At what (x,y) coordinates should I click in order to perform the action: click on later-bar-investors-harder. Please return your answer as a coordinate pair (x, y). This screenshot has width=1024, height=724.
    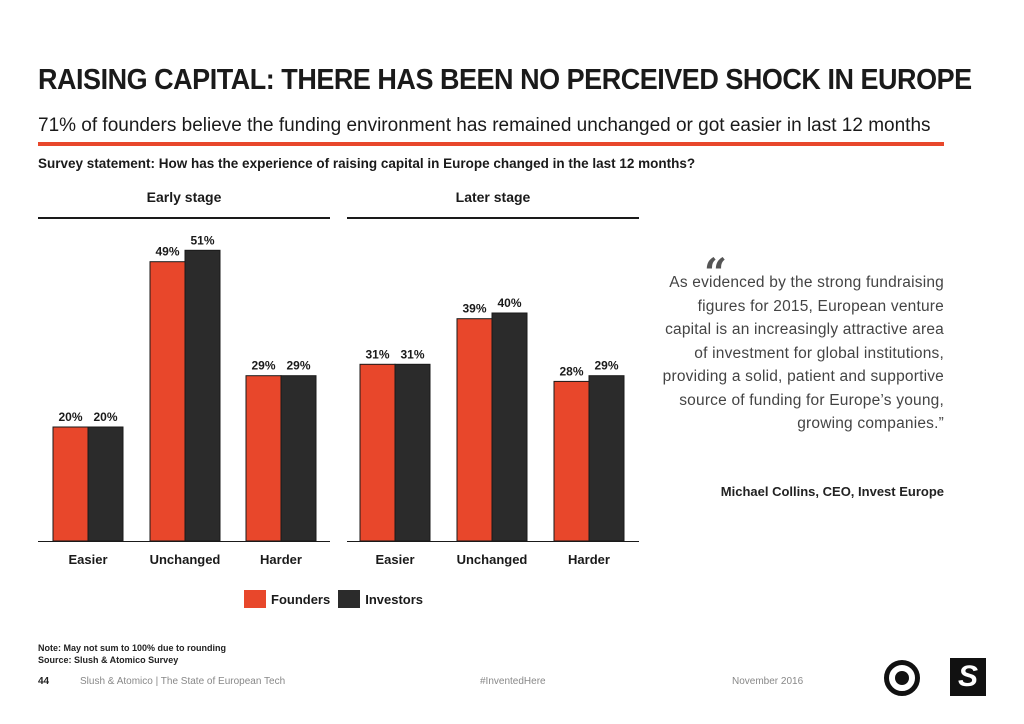
    Looking at the image, I should click on (606, 458).